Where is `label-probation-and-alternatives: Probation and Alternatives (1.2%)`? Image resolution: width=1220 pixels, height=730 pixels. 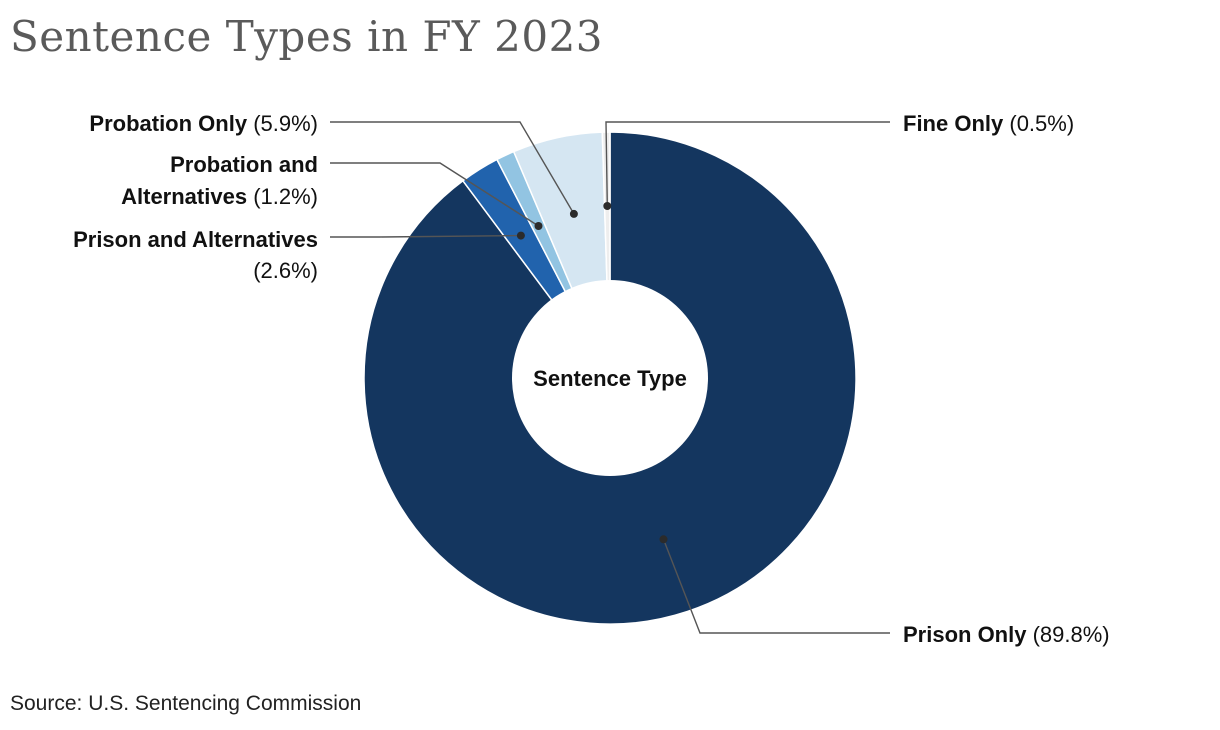 label-probation-and-alternatives: Probation and Alternatives (1.2%) is located at coordinates (219, 180).